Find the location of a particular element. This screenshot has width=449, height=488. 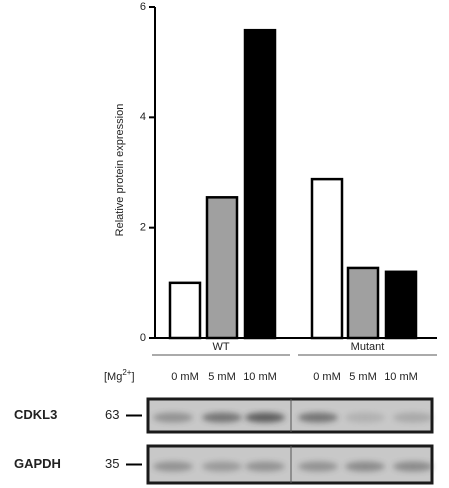

group-label: WT is located at coordinates (220, 347).